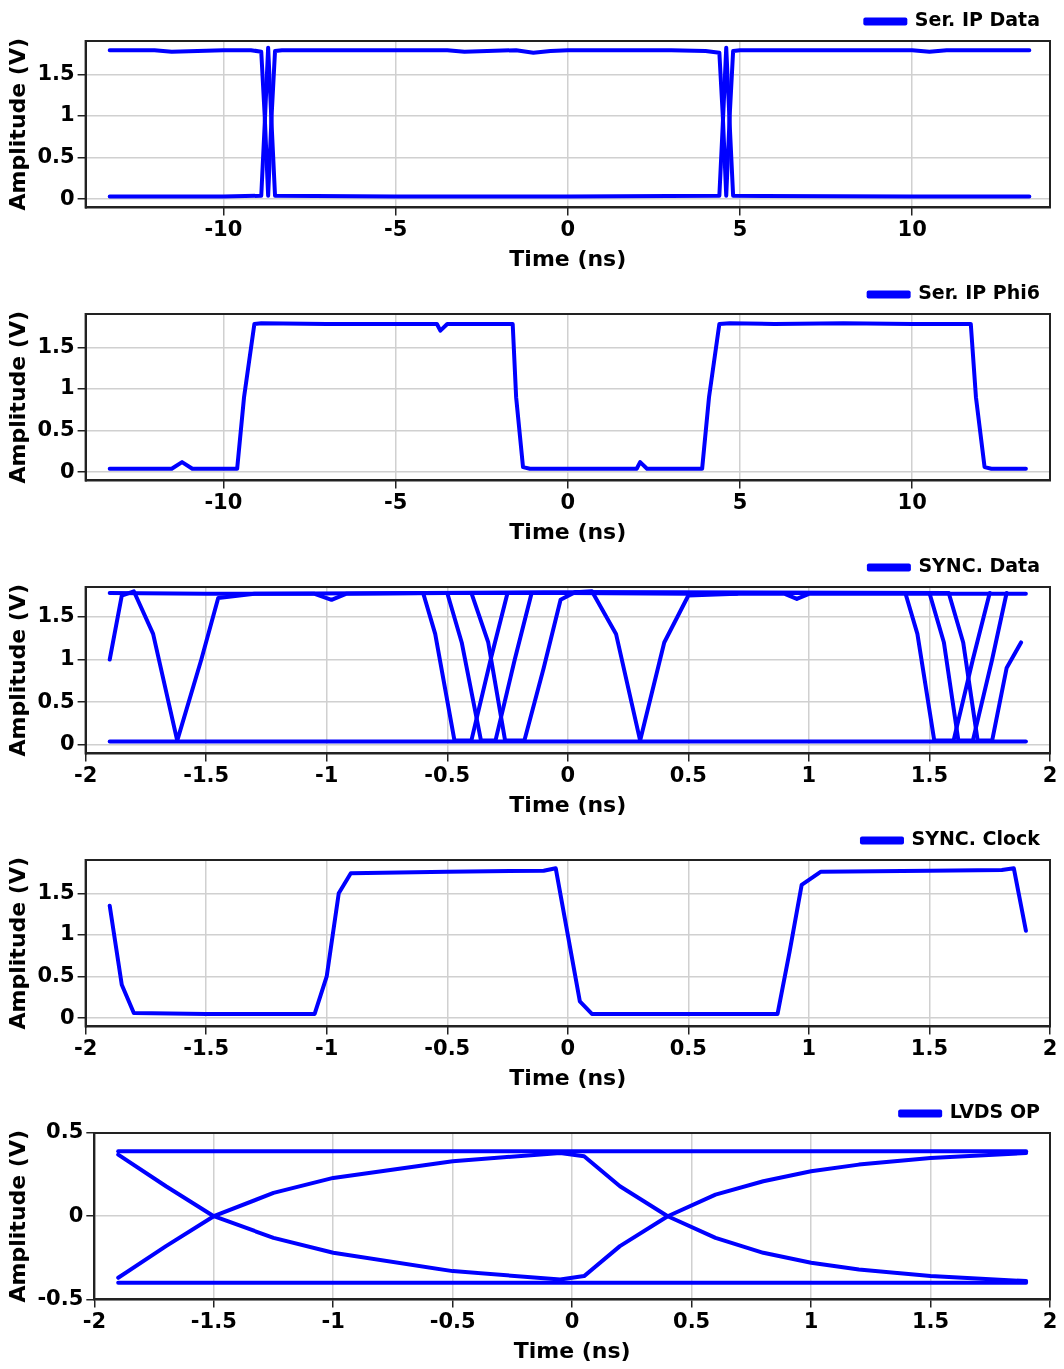 Image resolution: width=1064 pixels, height=1369 pixels. What do you see at coordinates (977, 19) in the screenshot?
I see `legend-label: Ser. IP Data` at bounding box center [977, 19].